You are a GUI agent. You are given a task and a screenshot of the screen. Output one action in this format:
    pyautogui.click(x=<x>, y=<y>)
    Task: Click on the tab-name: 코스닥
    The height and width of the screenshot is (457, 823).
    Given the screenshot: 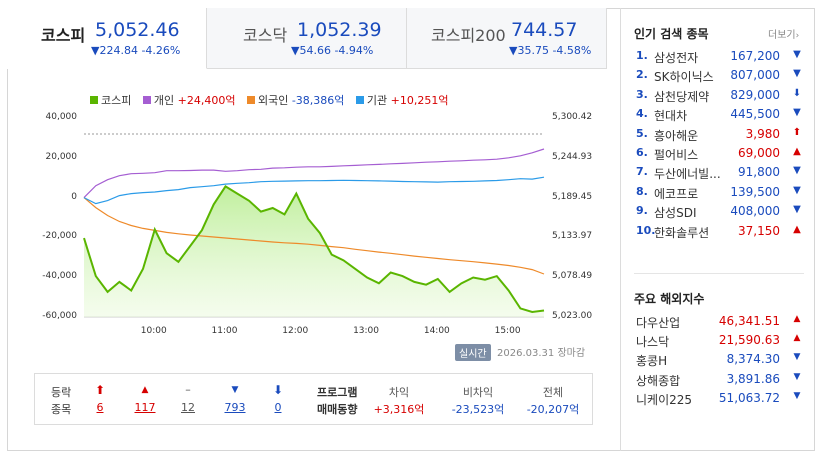 What is the action you would take?
    pyautogui.click(x=265, y=35)
    